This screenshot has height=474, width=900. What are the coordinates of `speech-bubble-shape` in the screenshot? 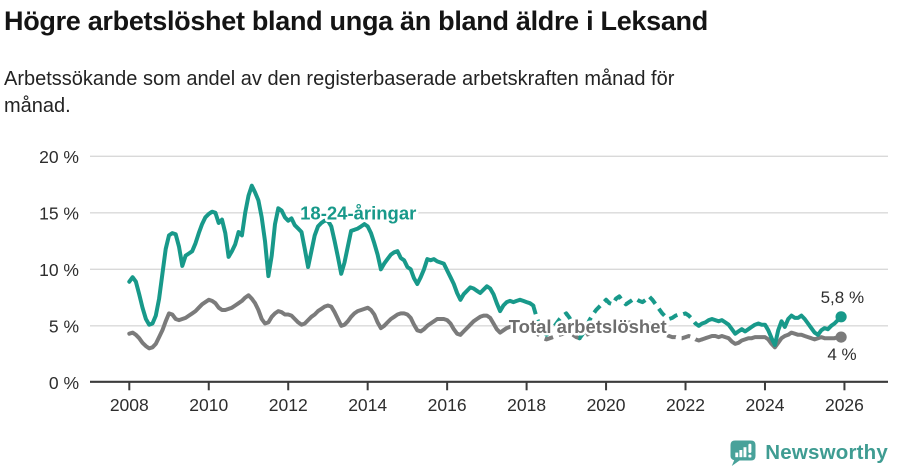 It's located at (743, 453).